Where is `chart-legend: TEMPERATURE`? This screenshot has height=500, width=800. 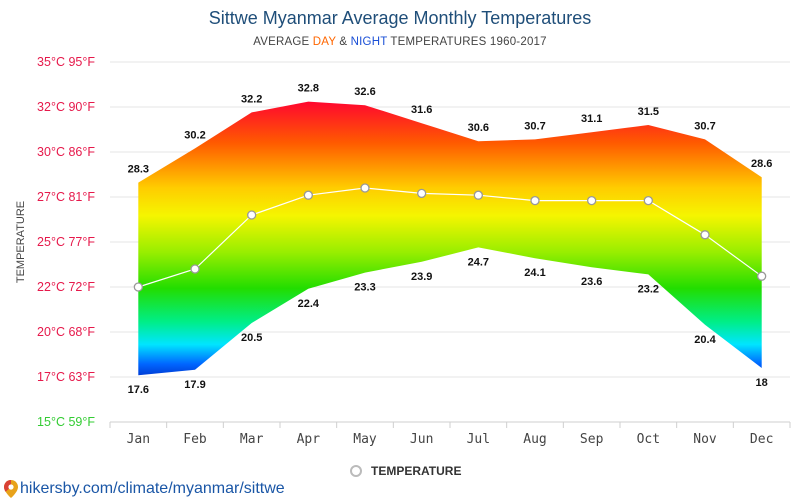 chart-legend: TEMPERATURE is located at coordinates (405, 471).